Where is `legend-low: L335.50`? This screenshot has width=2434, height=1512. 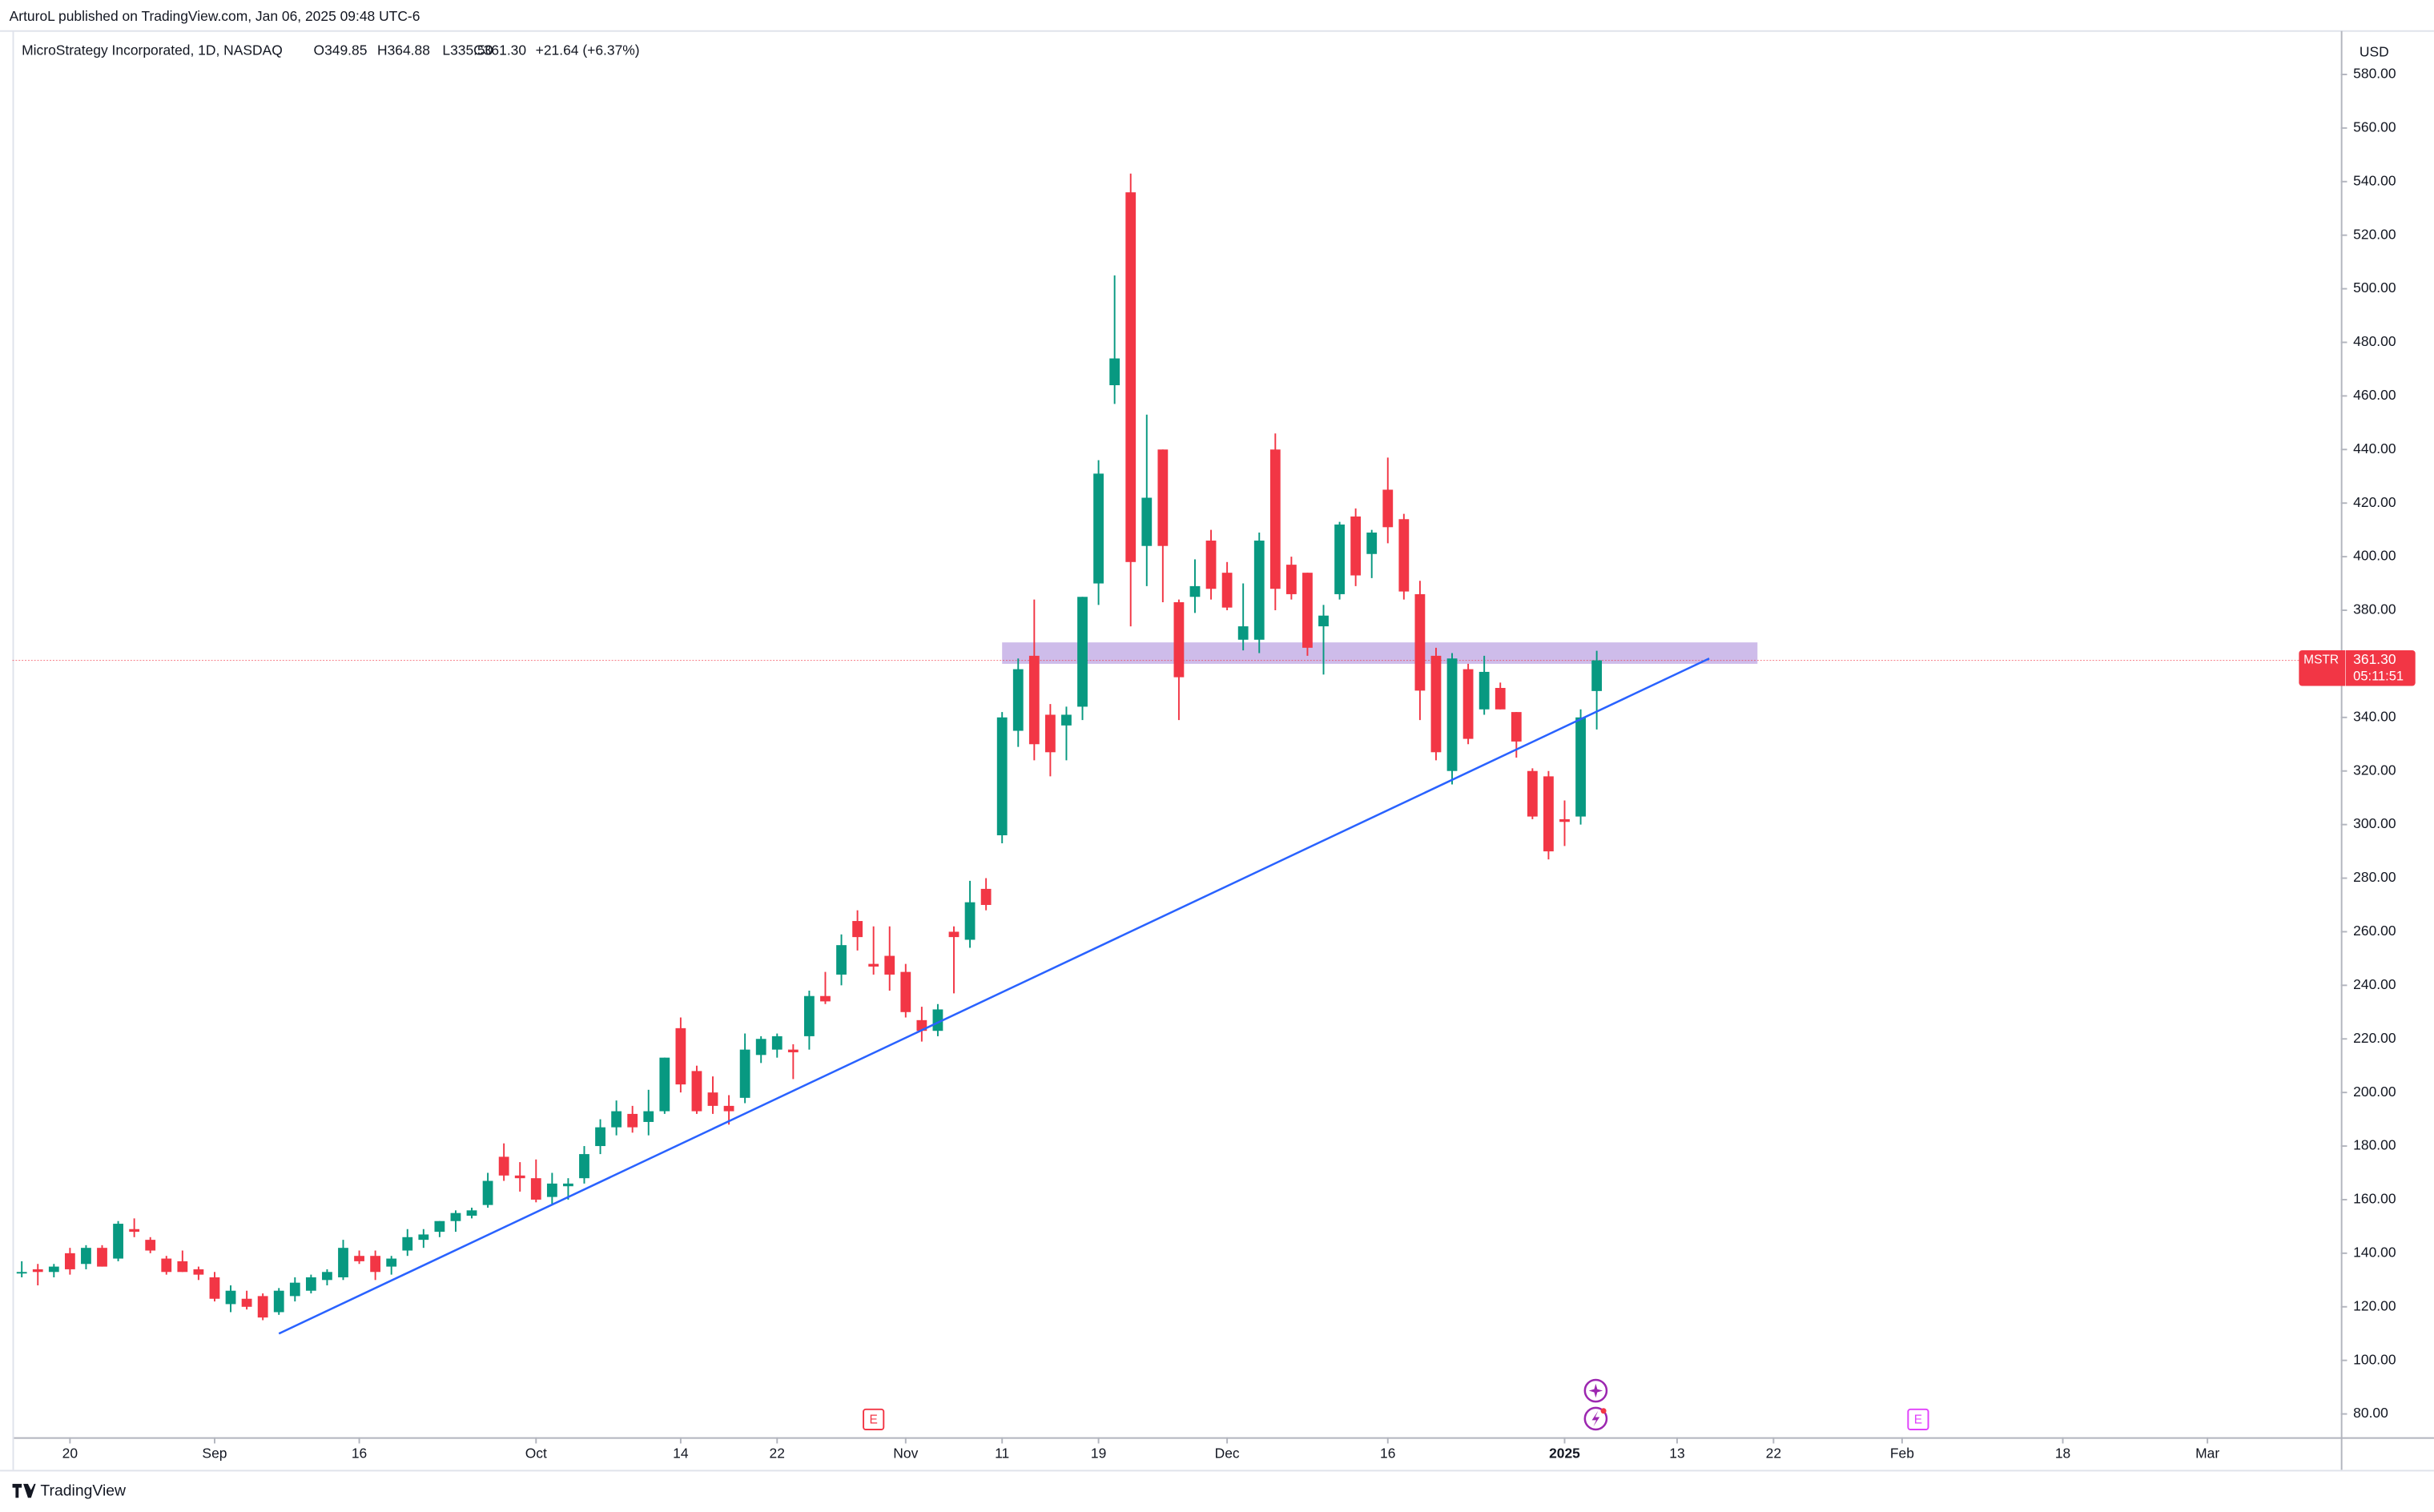 legend-low: L335.50 is located at coordinates (467, 50).